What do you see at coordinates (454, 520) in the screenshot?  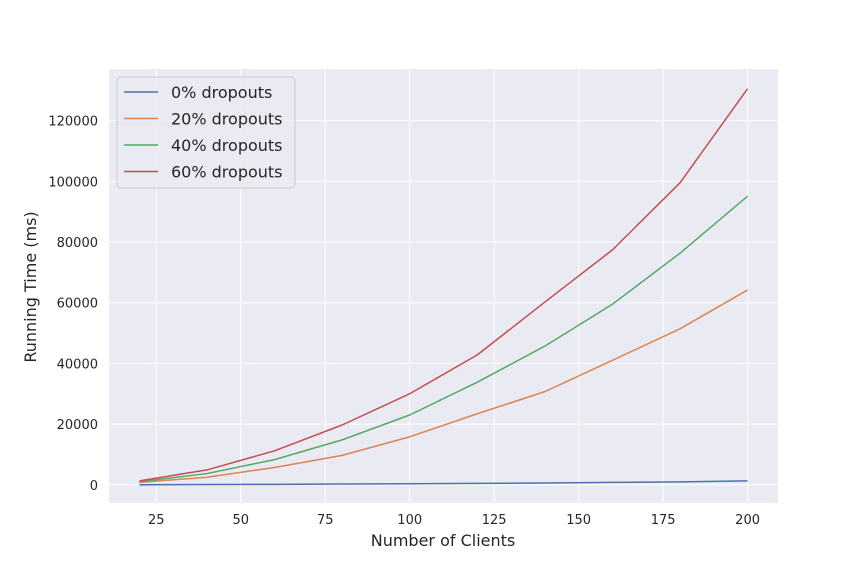 I see `x-tick-labels: 25 50 75 100 125 150 175 200` at bounding box center [454, 520].